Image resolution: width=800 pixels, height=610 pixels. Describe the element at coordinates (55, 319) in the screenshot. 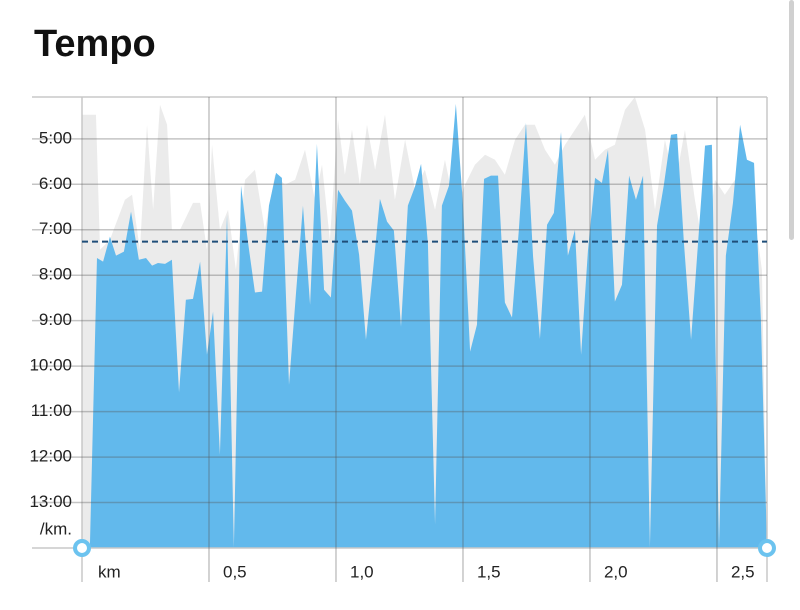

I see `y-tick-label: 9:00` at that location.